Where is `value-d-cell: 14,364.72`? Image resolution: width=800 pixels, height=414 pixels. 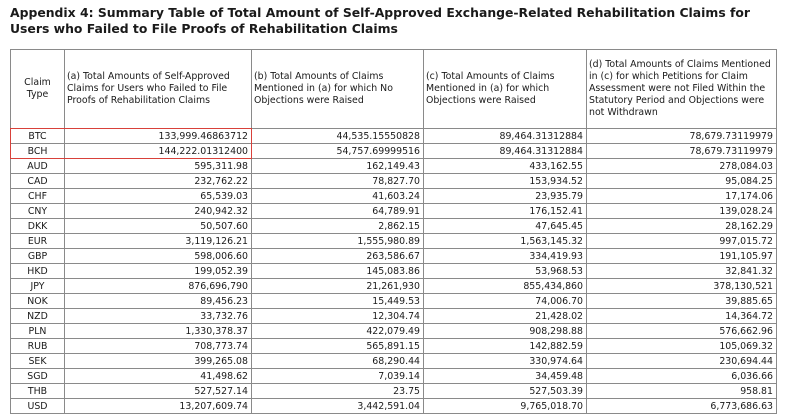
value-d-cell: 14,364.72 is located at coordinates (681, 316).